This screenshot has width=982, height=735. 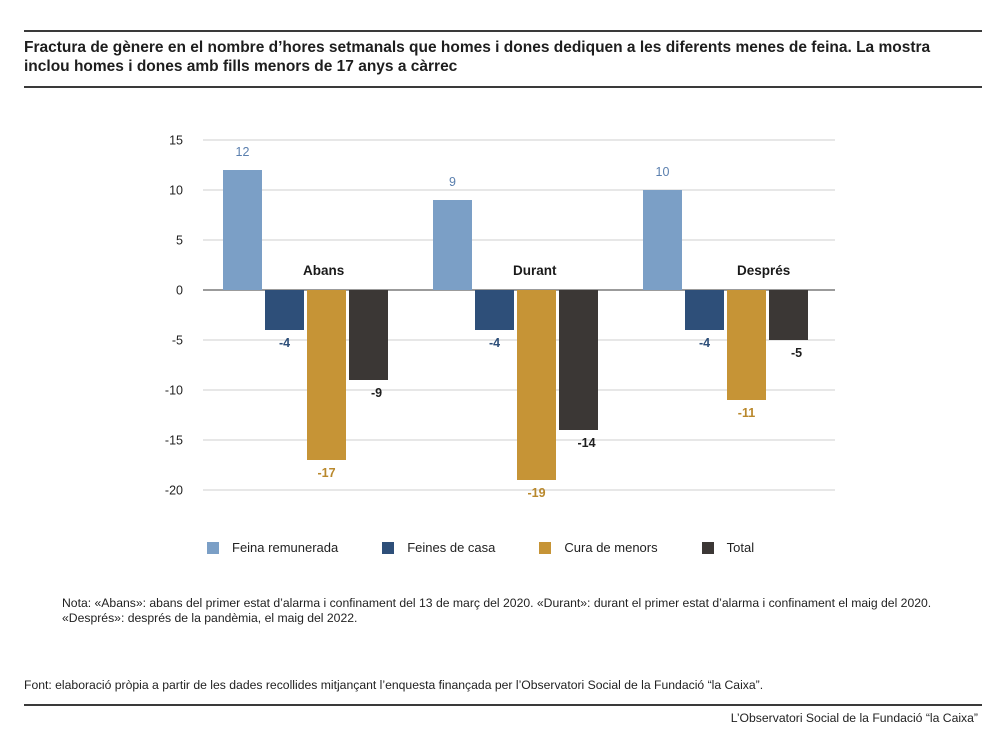 I want to click on bar-3-després, so click(x=746, y=345).